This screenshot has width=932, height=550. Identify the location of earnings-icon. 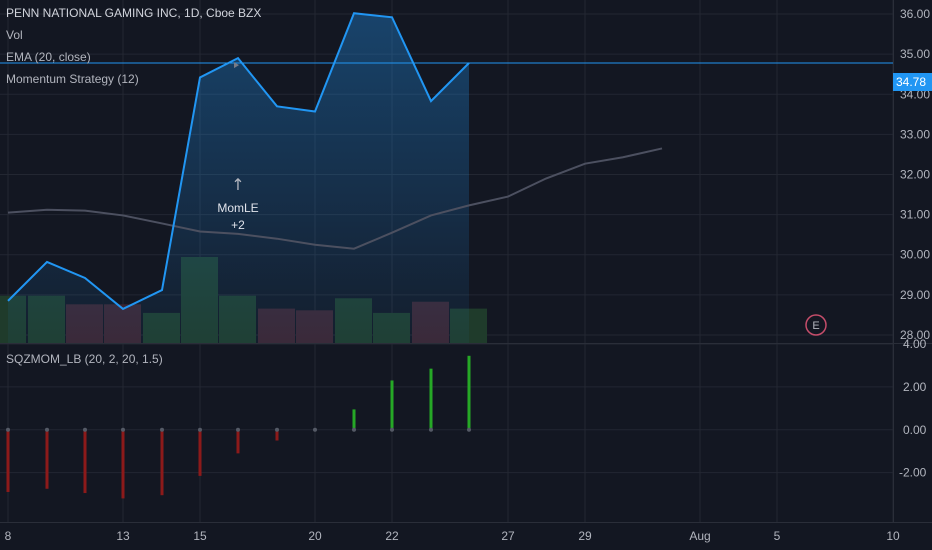
(816, 325).